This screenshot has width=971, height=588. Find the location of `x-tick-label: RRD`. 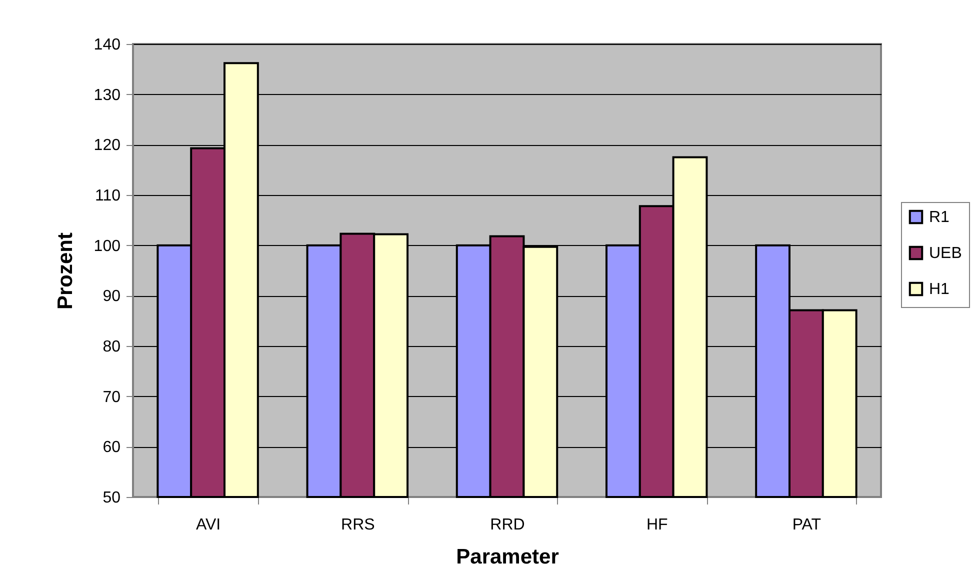

x-tick-label: RRD is located at coordinates (507, 525).